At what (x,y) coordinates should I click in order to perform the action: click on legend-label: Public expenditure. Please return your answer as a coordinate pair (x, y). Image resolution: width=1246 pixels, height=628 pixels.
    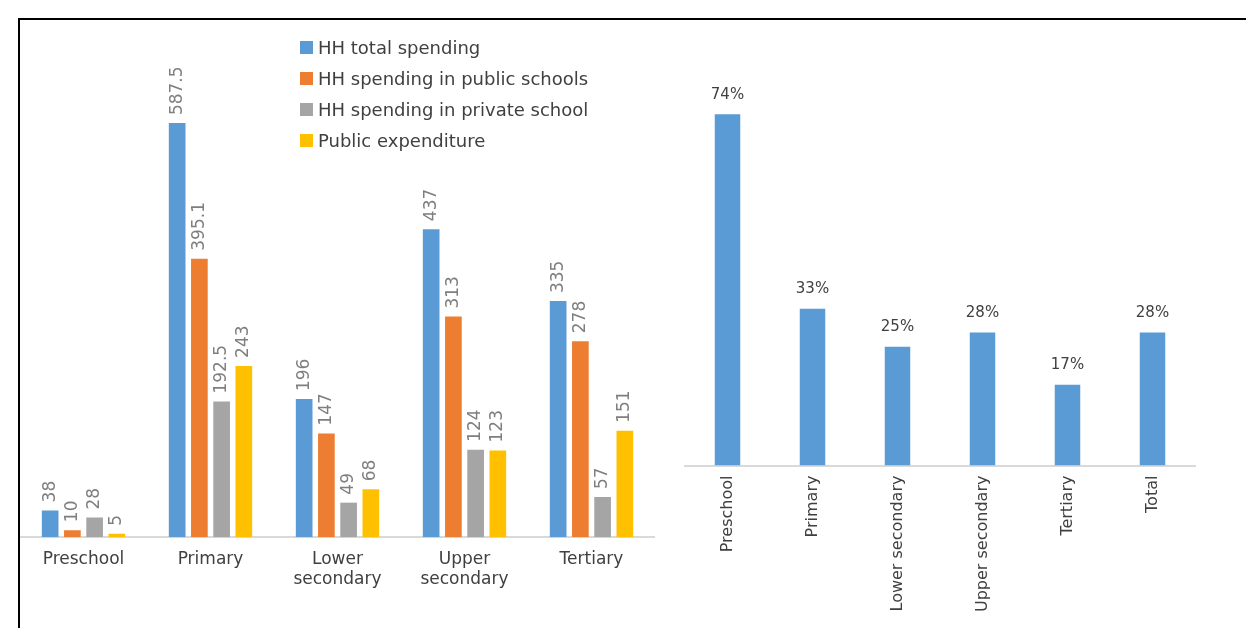
    Looking at the image, I should click on (402, 140).